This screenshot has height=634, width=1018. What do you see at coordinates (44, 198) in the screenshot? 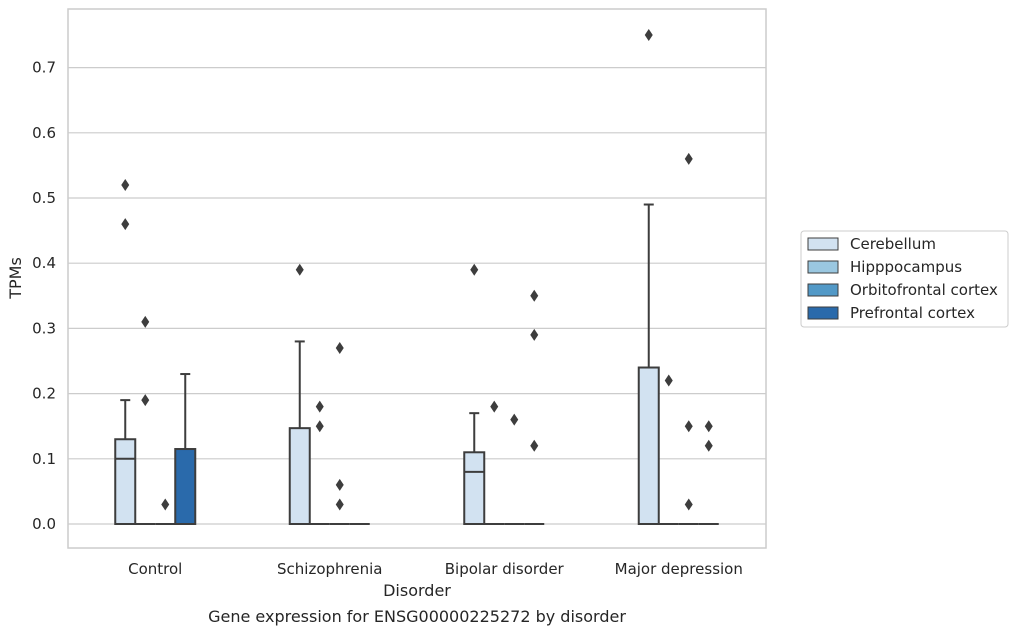
I see `y-tick-label: 0.5` at bounding box center [44, 198].